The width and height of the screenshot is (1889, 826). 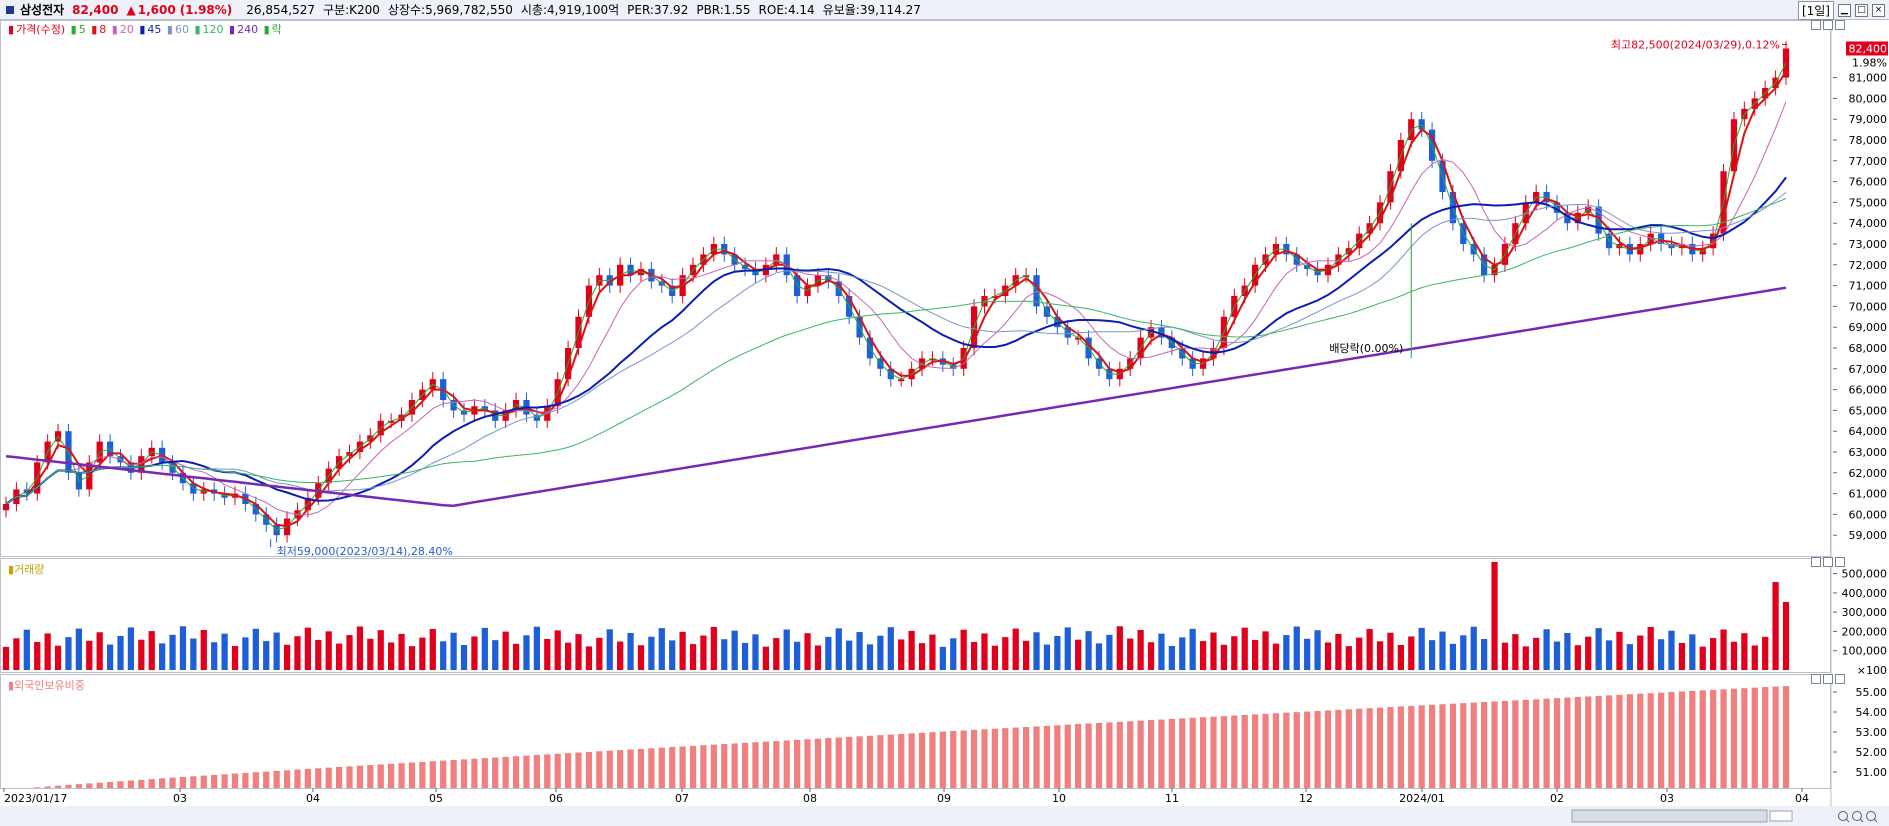 What do you see at coordinates (1868, 431) in the screenshot?
I see `price-axis-label: 64,000` at bounding box center [1868, 431].